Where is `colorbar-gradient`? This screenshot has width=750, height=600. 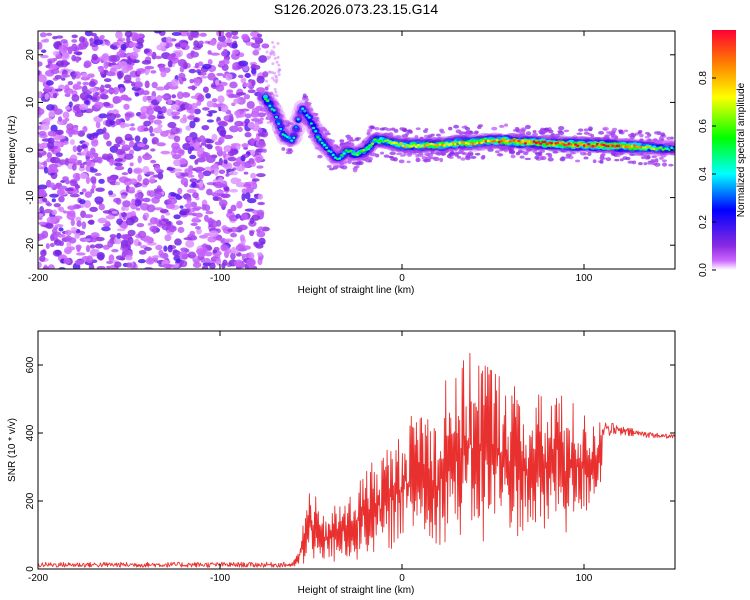 colorbar-gradient is located at coordinates (724, 150).